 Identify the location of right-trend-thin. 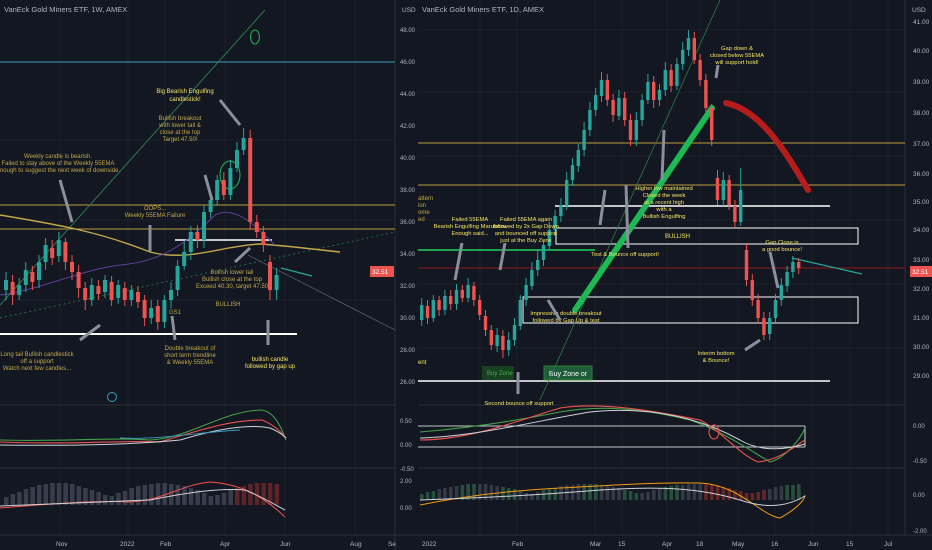
(630, 200).